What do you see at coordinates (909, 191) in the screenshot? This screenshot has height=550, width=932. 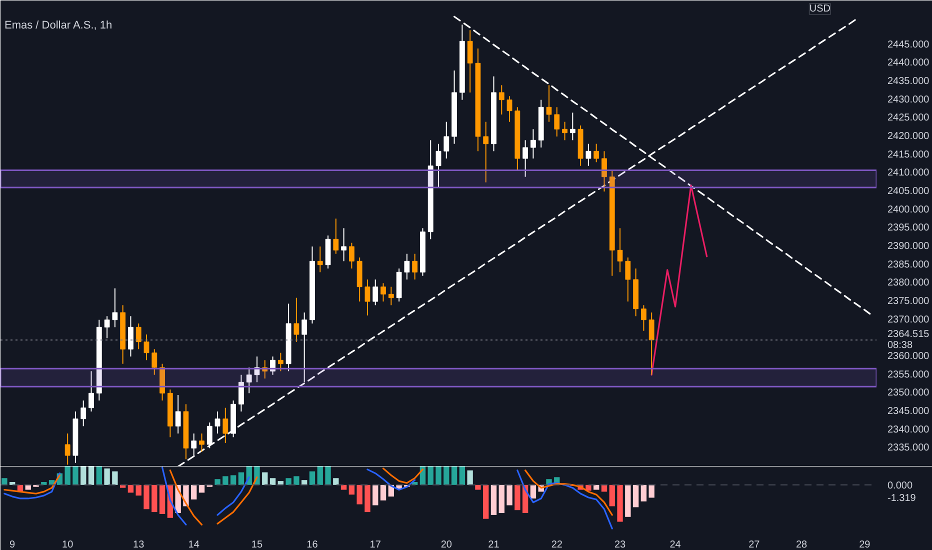 I see `y-tick-label: 2405.000` at bounding box center [909, 191].